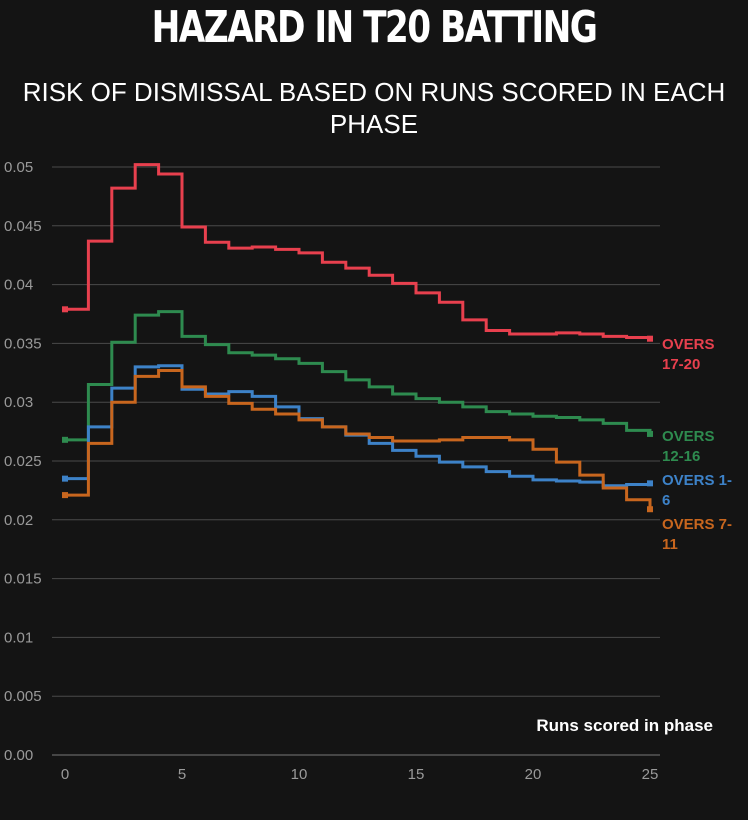 This screenshot has height=820, width=748. Describe the element at coordinates (23, 226) in the screenshot. I see `y-tick-label: 0.045` at that location.